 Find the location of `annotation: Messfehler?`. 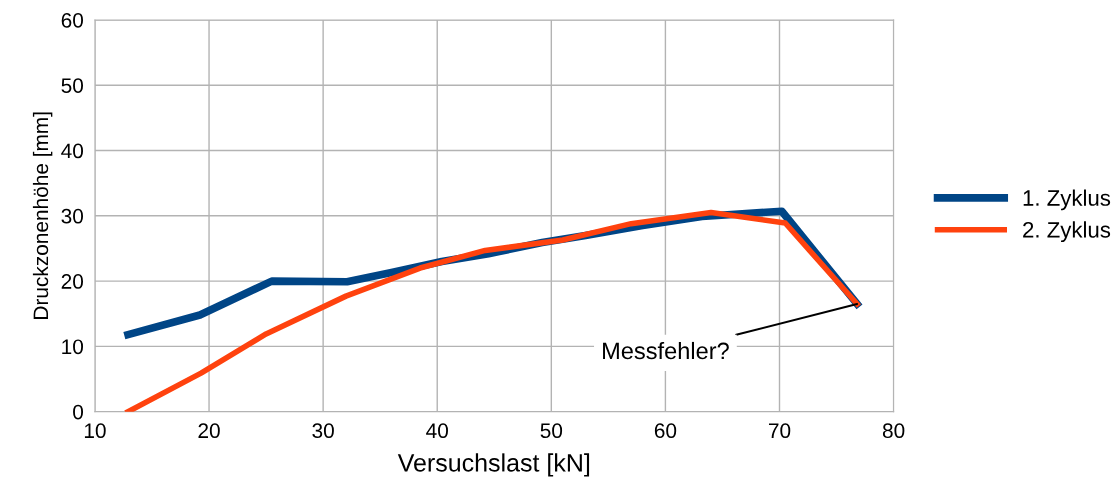

annotation: Messfehler? is located at coordinates (666, 350).